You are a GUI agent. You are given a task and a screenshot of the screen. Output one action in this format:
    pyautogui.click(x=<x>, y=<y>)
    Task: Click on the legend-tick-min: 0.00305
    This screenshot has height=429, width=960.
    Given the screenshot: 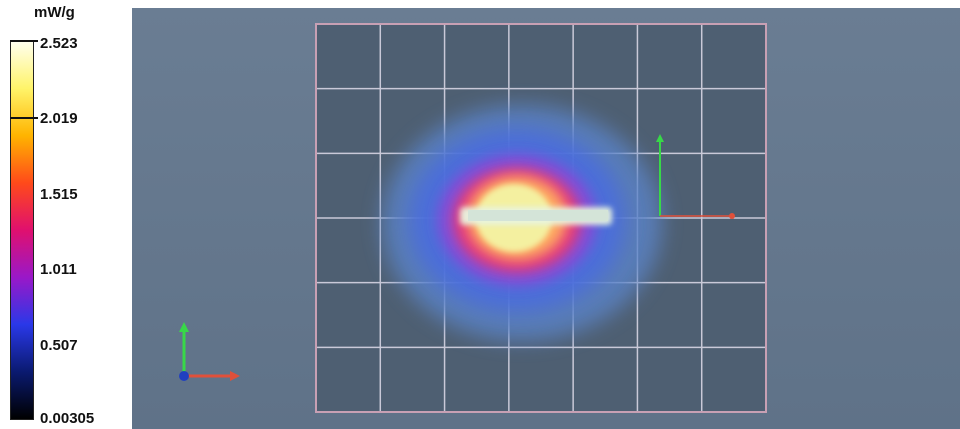 What is the action you would take?
    pyautogui.click(x=67, y=418)
    